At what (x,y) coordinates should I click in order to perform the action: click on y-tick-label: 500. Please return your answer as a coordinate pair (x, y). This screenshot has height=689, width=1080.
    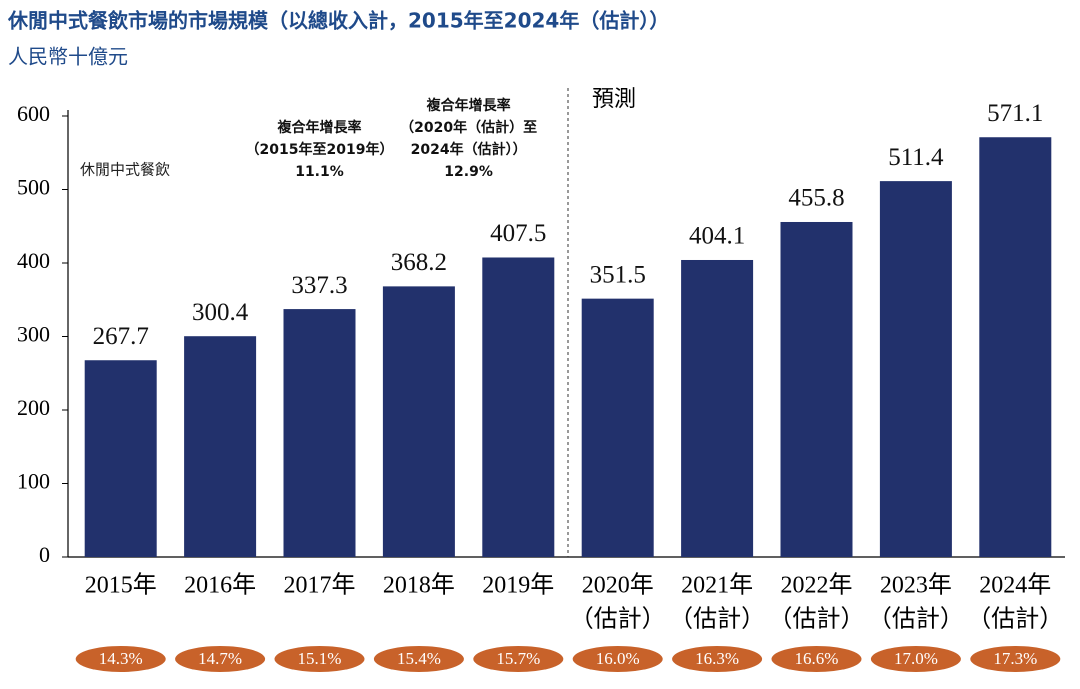
    Looking at the image, I should click on (33, 187).